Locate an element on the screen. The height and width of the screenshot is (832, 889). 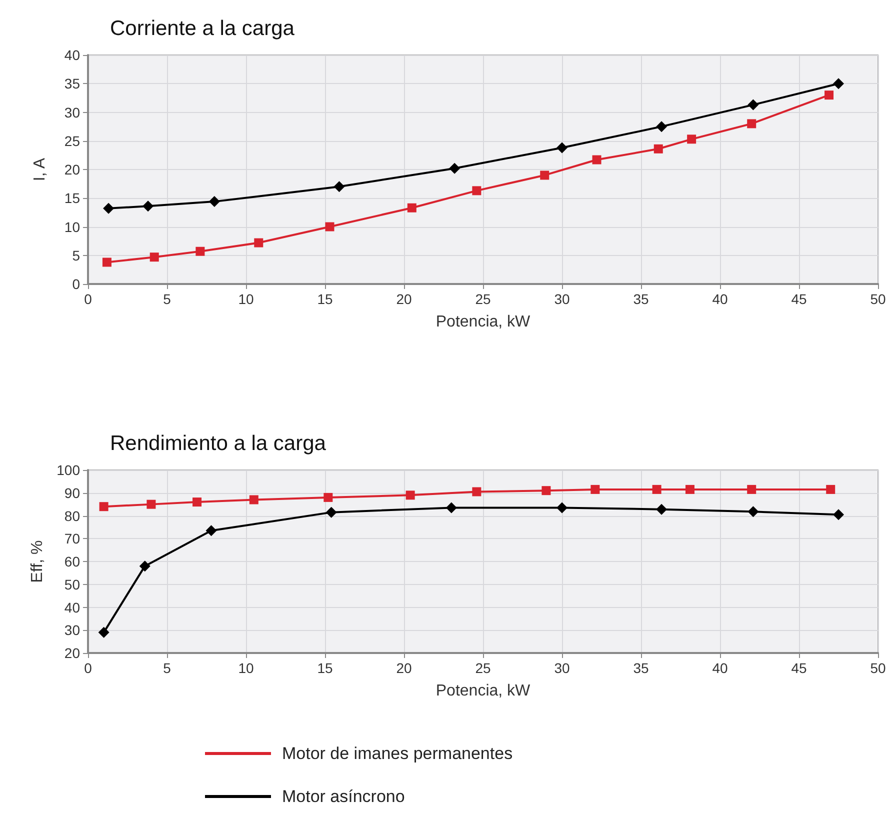
y-tick-label: 25 is located at coordinates (72, 140).